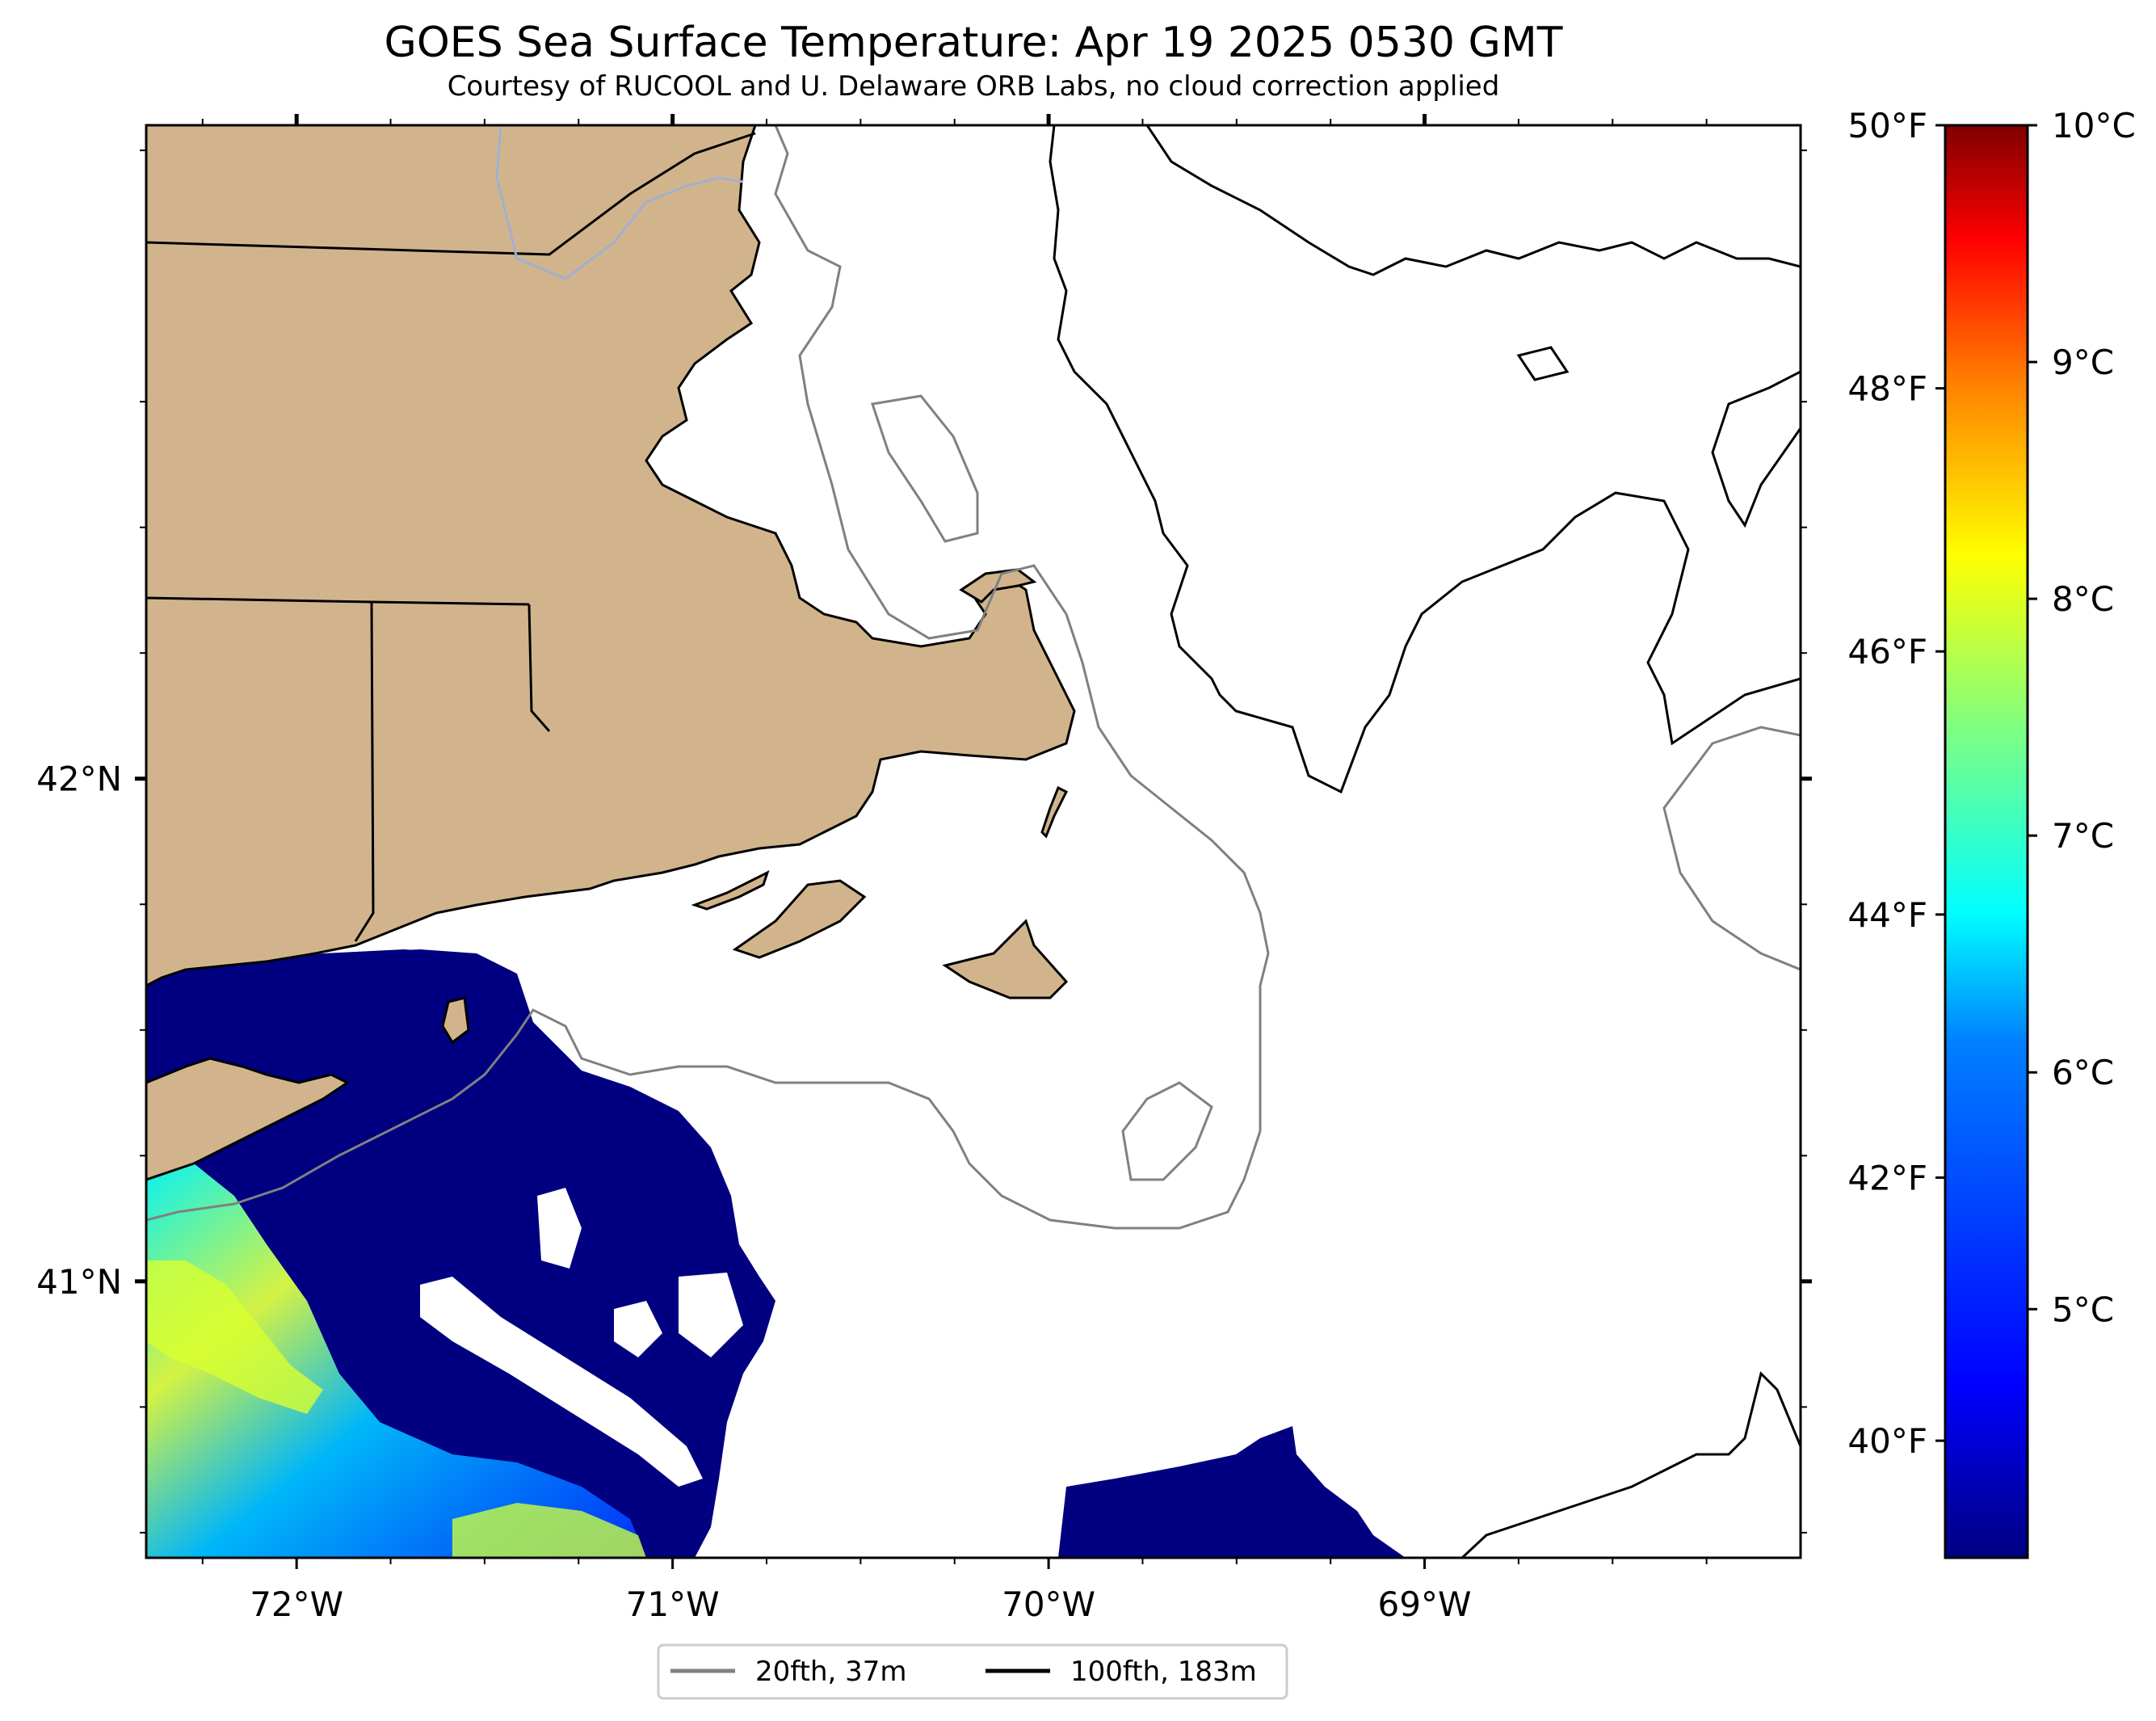 This screenshot has height=1721, width=2156. What do you see at coordinates (1887, 389) in the screenshot?
I see `colorbar-fahrenheit-label: 48°F` at bounding box center [1887, 389].